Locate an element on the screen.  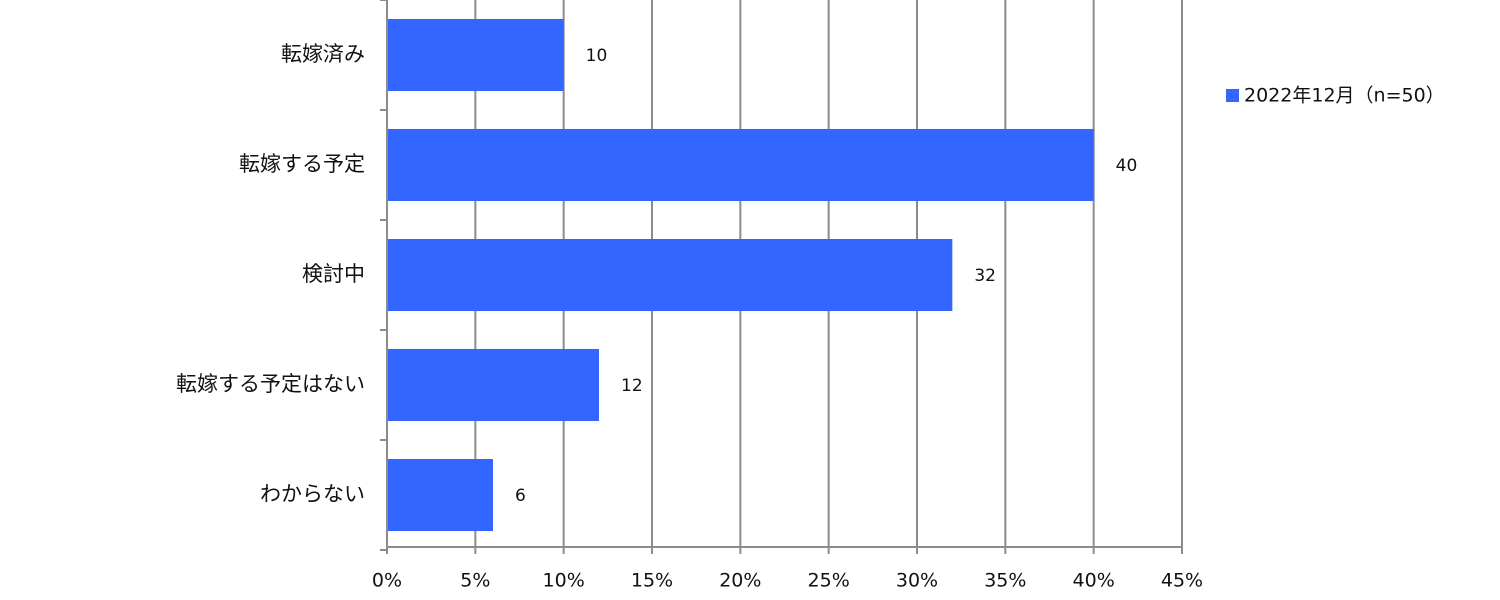
data-label-2: 32 is located at coordinates (985, 276).